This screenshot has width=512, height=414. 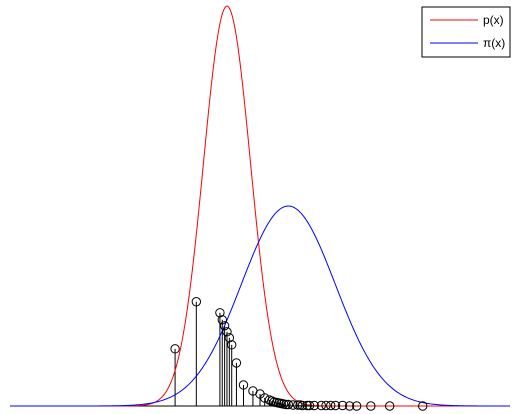 I want to click on sample-markers, so click(x=299, y=354).